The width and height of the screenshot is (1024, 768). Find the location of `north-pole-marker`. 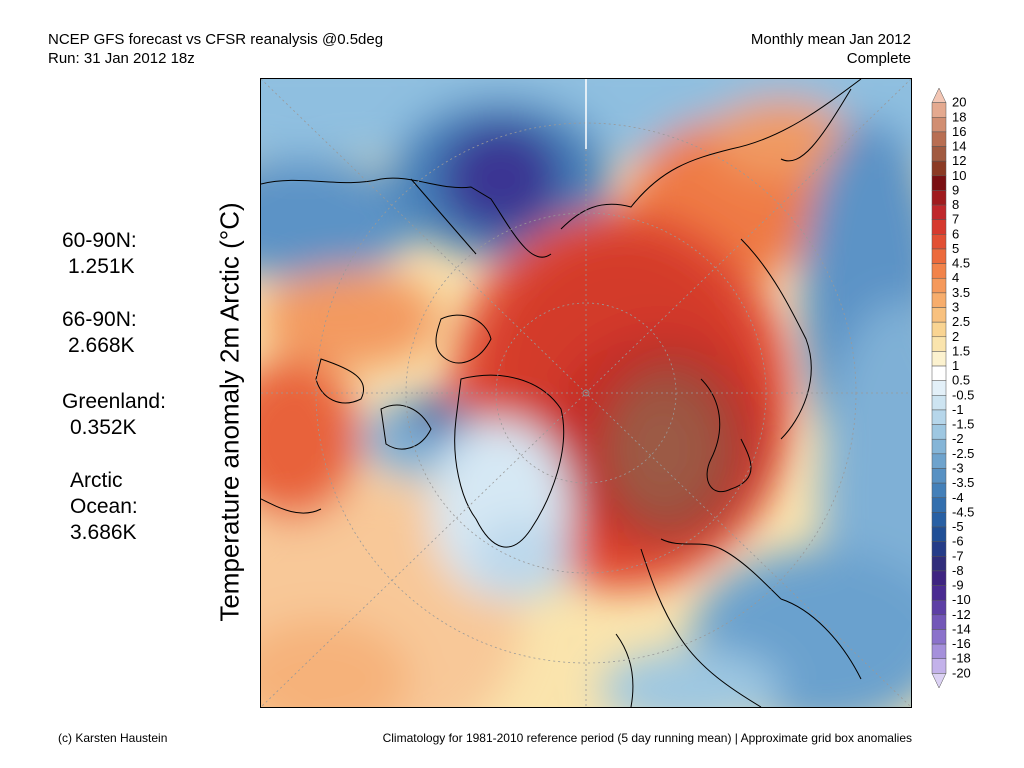

north-pole-marker is located at coordinates (586, 393).